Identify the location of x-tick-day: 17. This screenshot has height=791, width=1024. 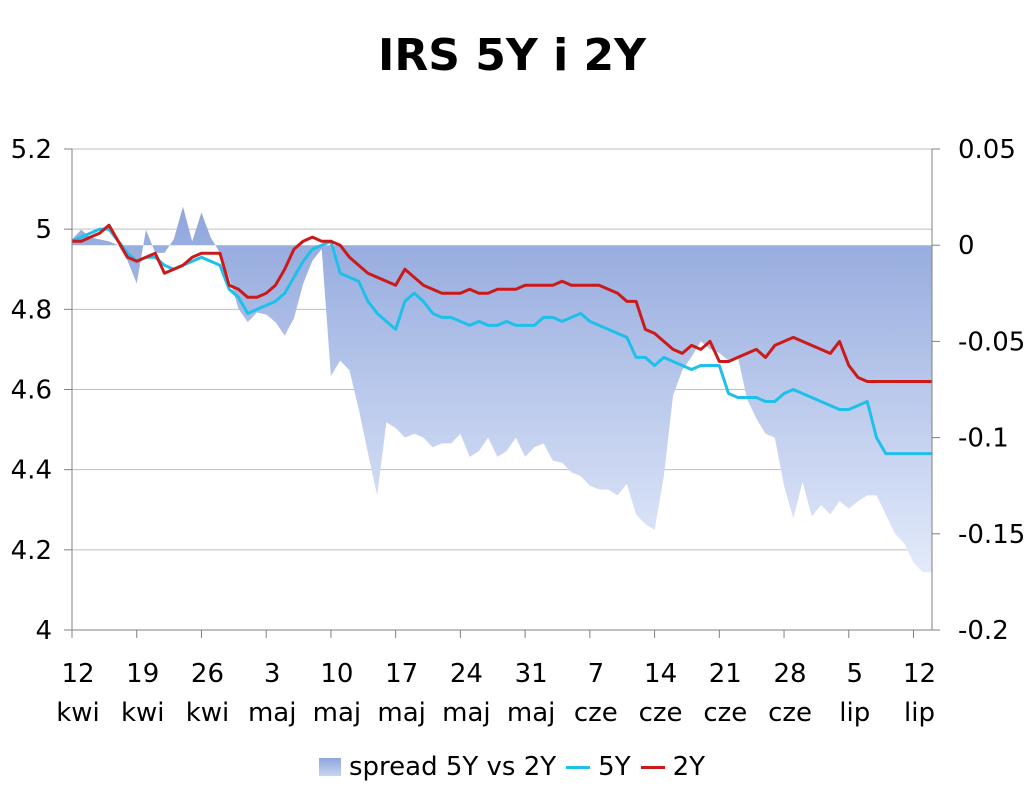
(401, 674).